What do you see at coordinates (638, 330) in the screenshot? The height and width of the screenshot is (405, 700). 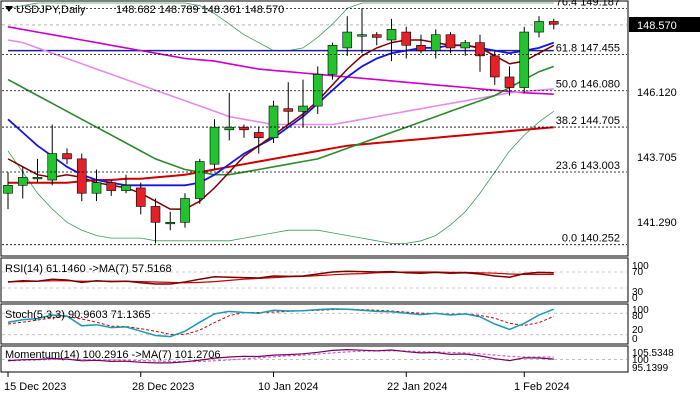 I see `stoch-level: 20` at bounding box center [638, 330].